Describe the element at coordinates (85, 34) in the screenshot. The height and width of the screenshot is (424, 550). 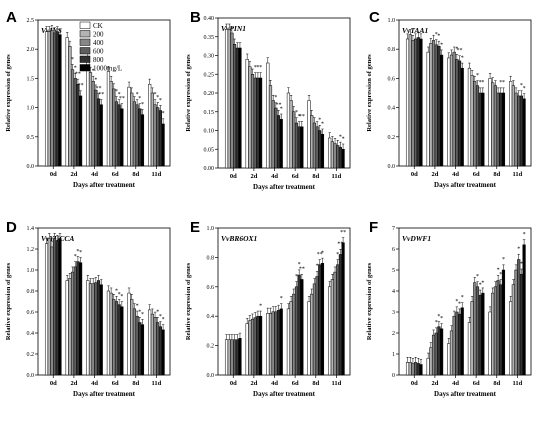
I see `legend-swatch` at that location.